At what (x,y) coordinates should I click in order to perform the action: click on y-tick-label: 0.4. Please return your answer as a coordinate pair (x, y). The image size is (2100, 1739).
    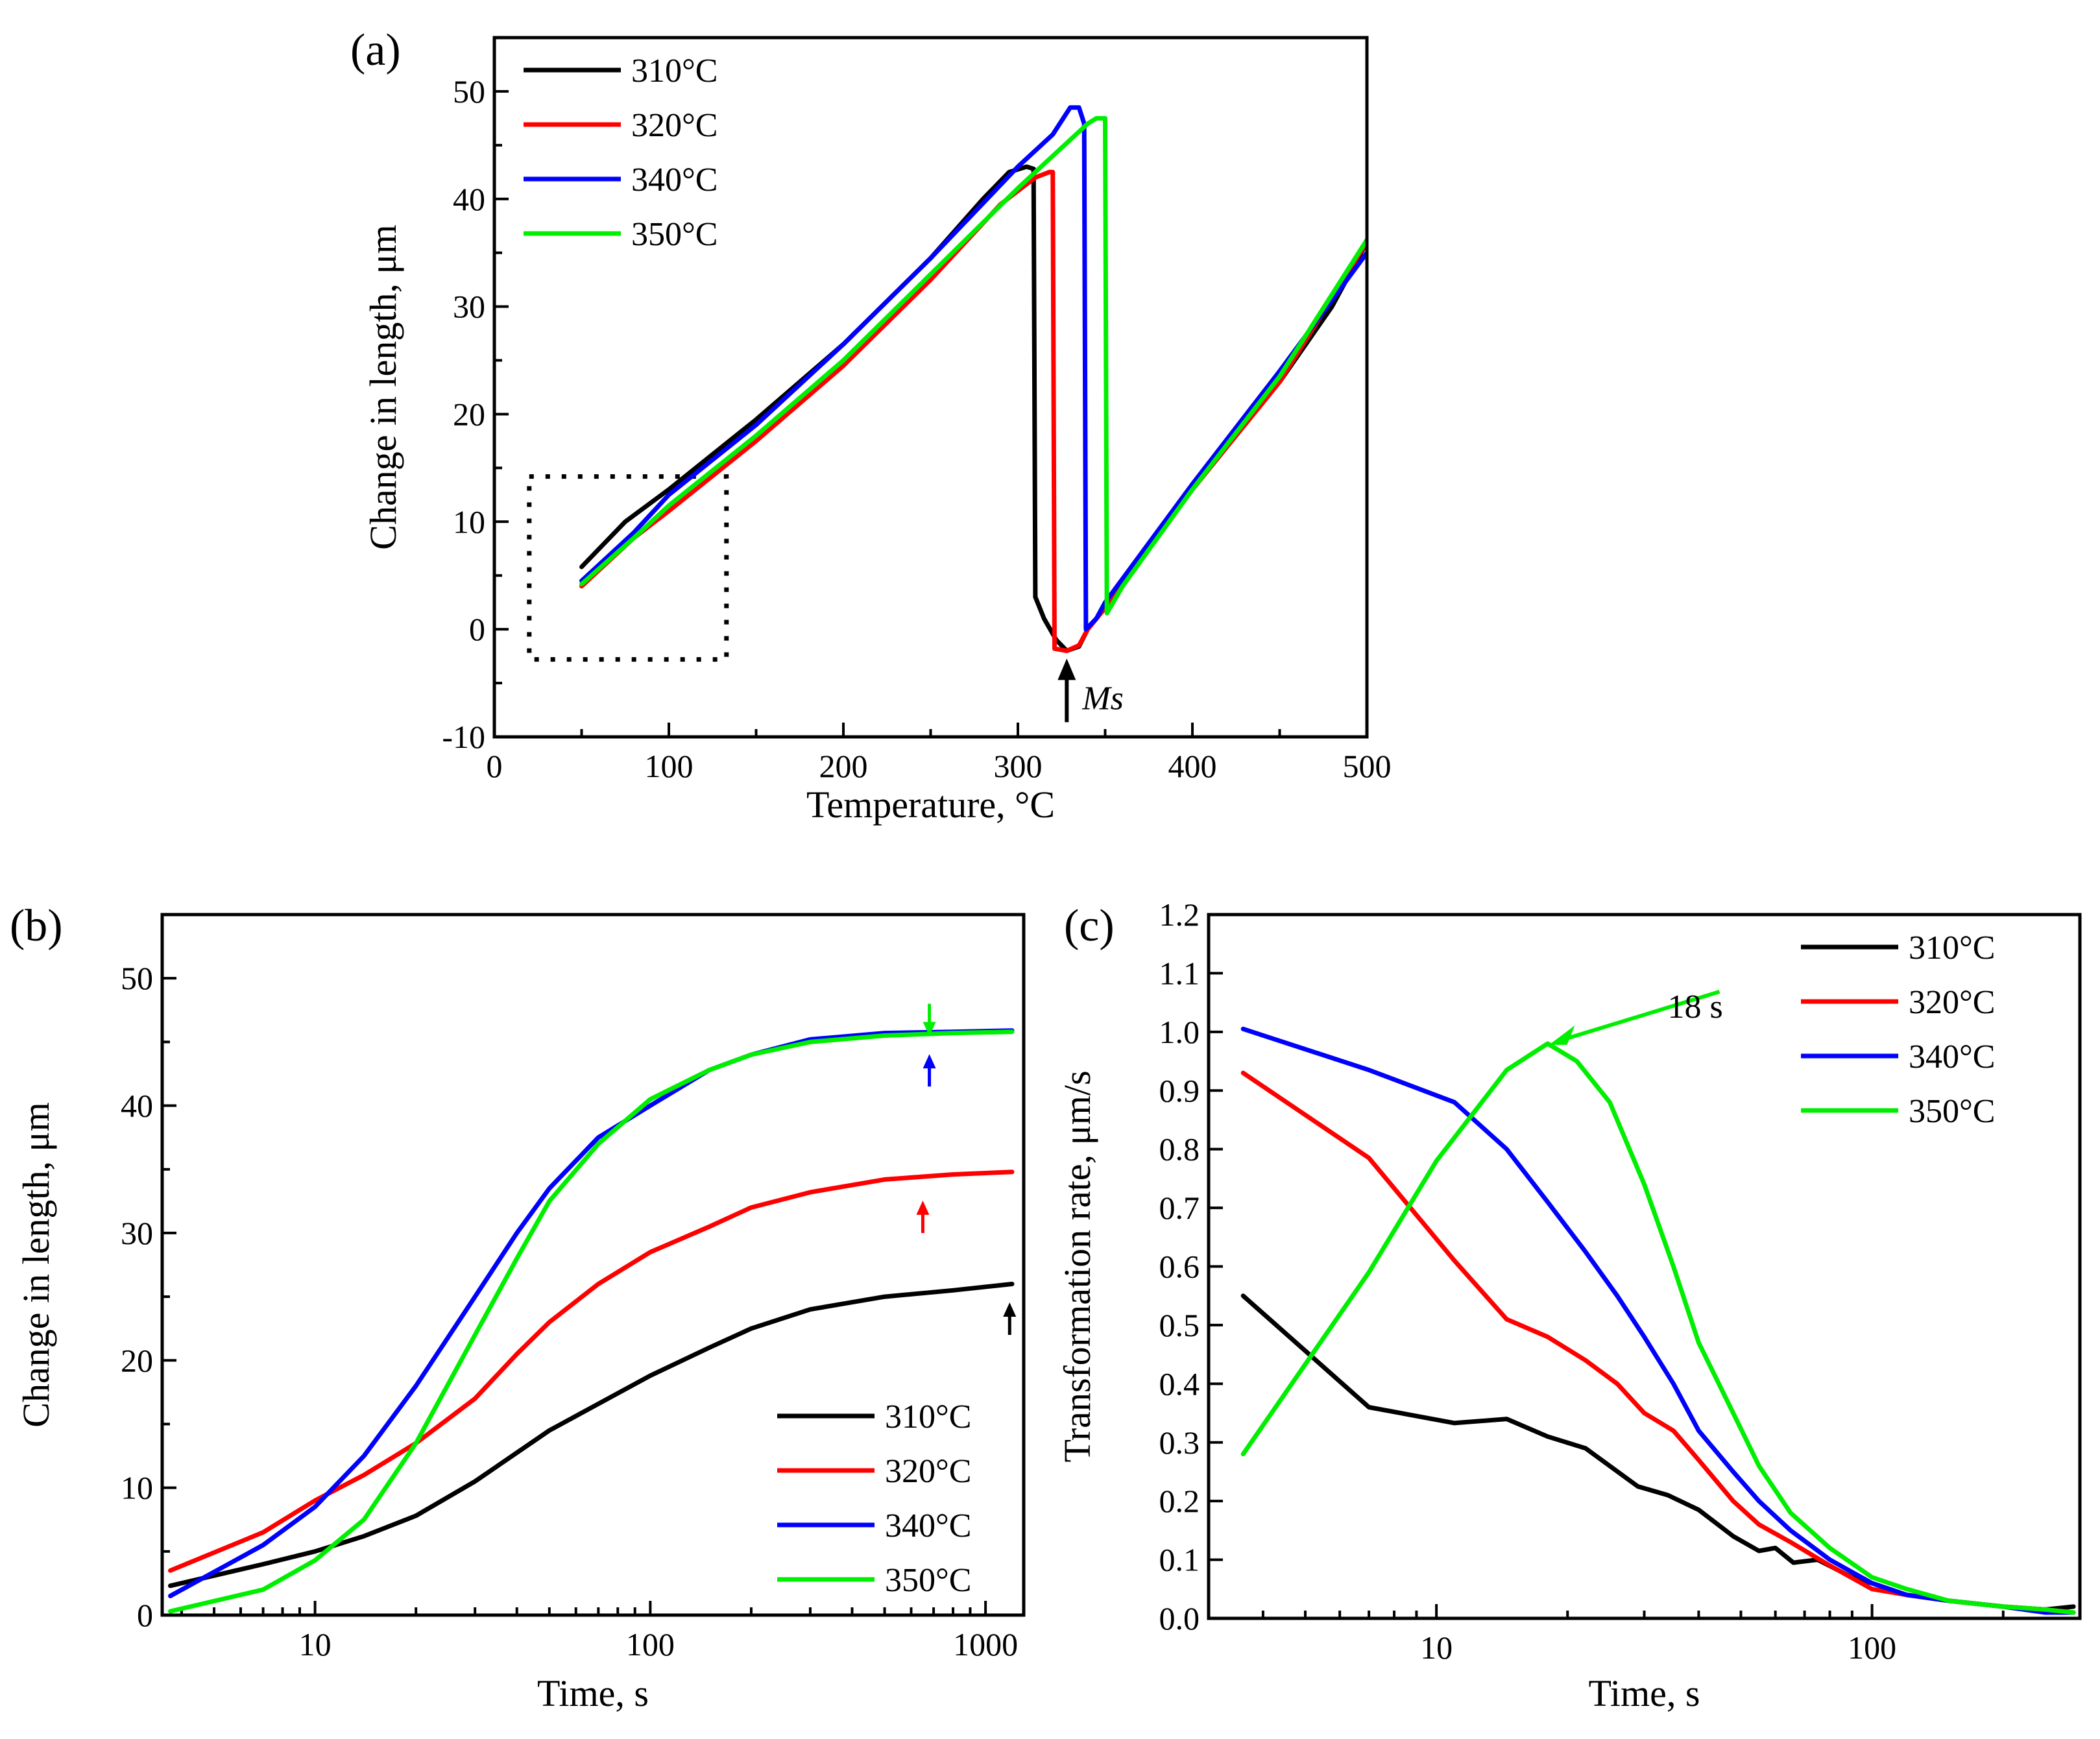
    Looking at the image, I should click on (1179, 1383).